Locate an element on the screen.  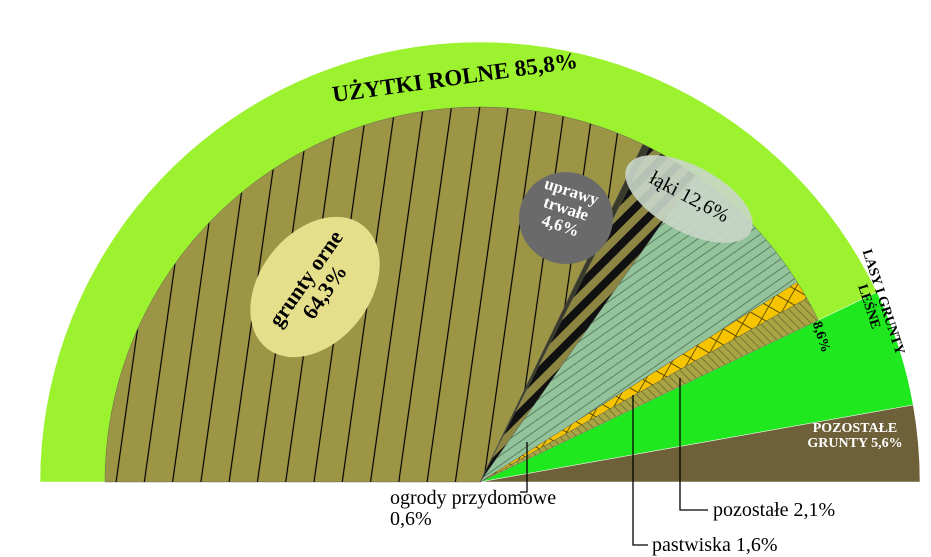
value-label: 5,6% is located at coordinates (887, 443).